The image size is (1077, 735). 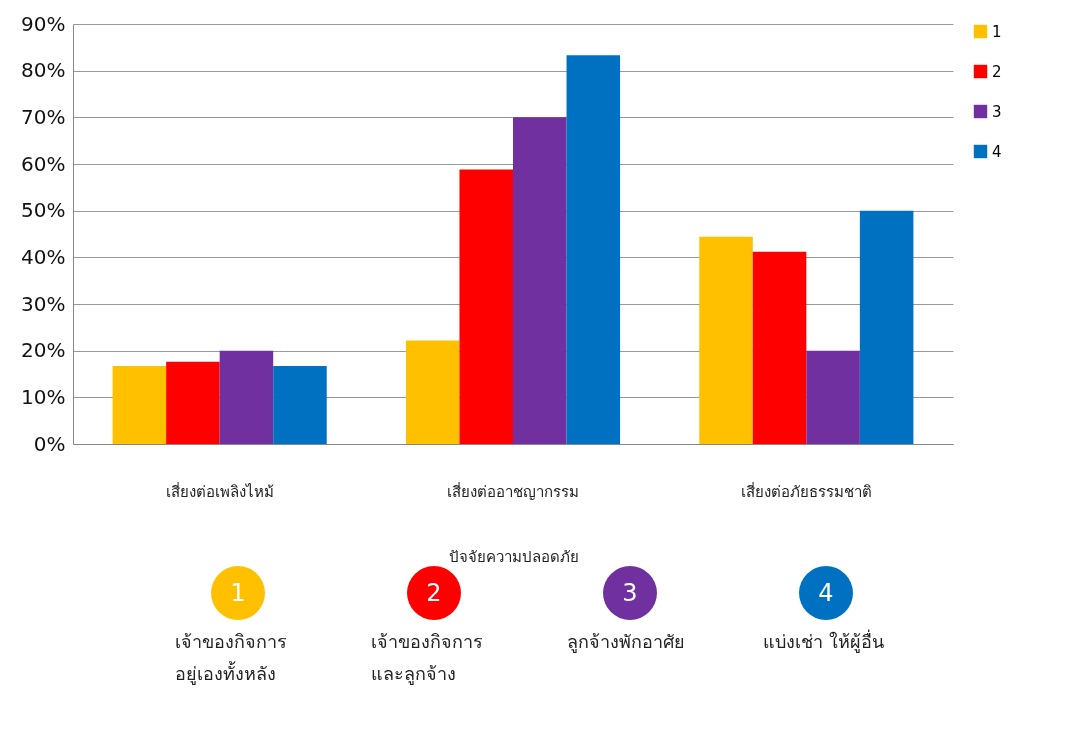 What do you see at coordinates (43, 23) in the screenshot?
I see `y-tick-label: 90%` at bounding box center [43, 23].